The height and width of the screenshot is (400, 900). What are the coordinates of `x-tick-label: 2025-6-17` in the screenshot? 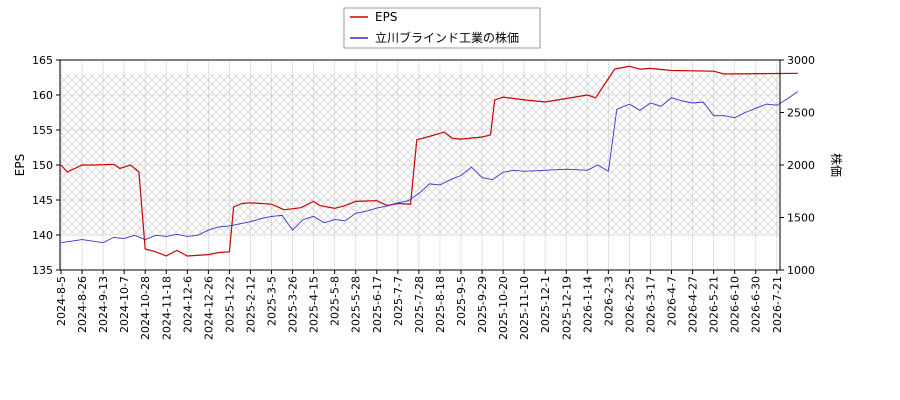 It's located at (377, 304).